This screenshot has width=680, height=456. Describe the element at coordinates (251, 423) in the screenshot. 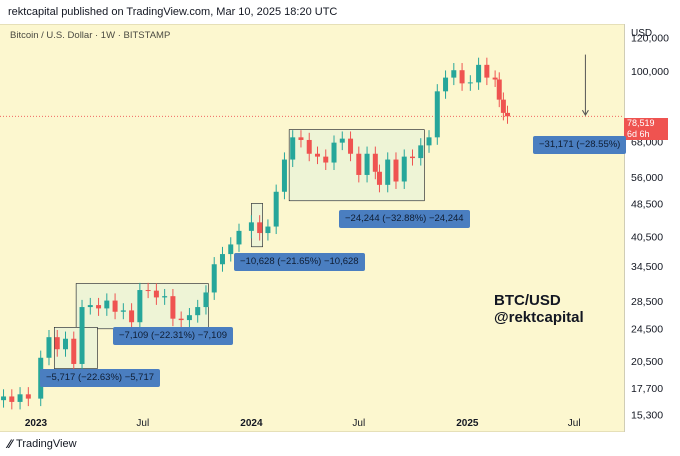

I see `x-tick-label: 2024` at that location.